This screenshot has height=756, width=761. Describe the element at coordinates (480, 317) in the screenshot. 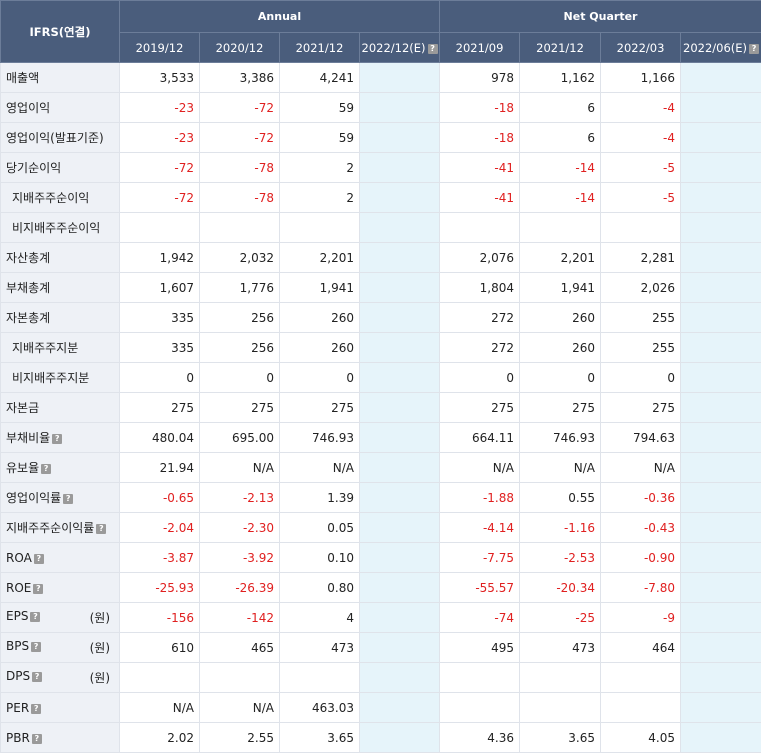

I see `table-cell: 272` at that location.